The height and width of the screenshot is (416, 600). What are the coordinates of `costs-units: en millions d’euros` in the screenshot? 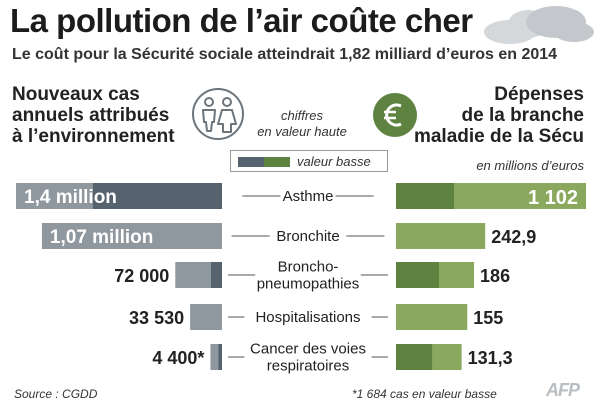 It's located at (530, 165).